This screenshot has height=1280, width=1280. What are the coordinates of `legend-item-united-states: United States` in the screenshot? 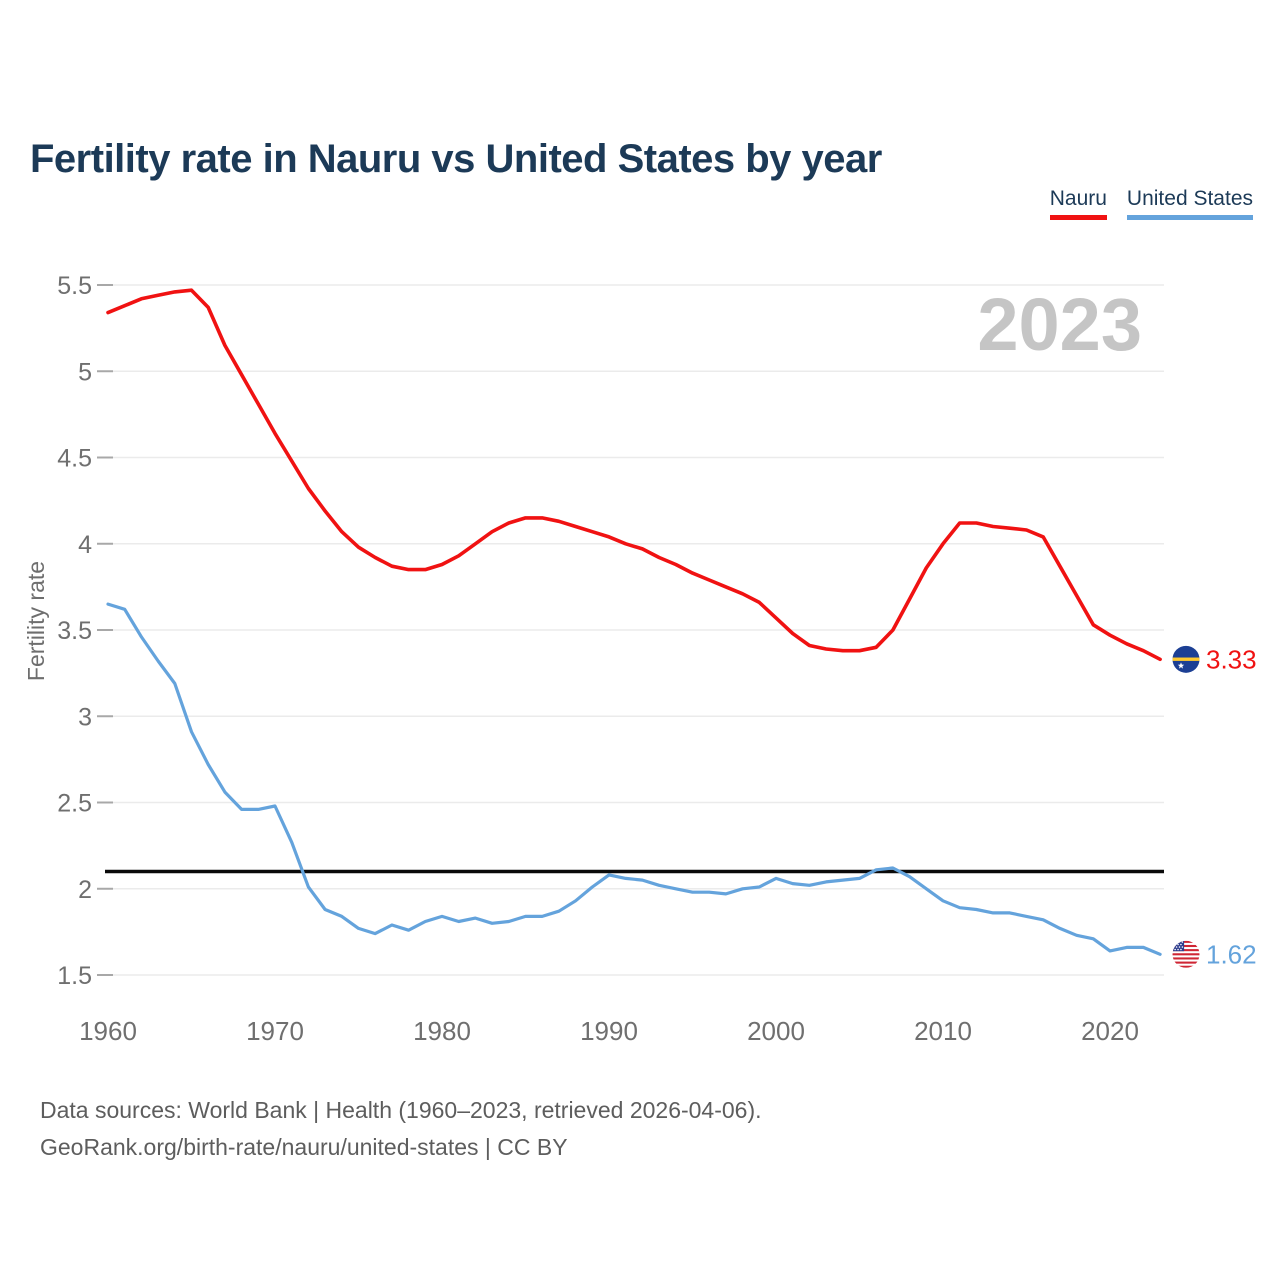 It's located at (1189, 203).